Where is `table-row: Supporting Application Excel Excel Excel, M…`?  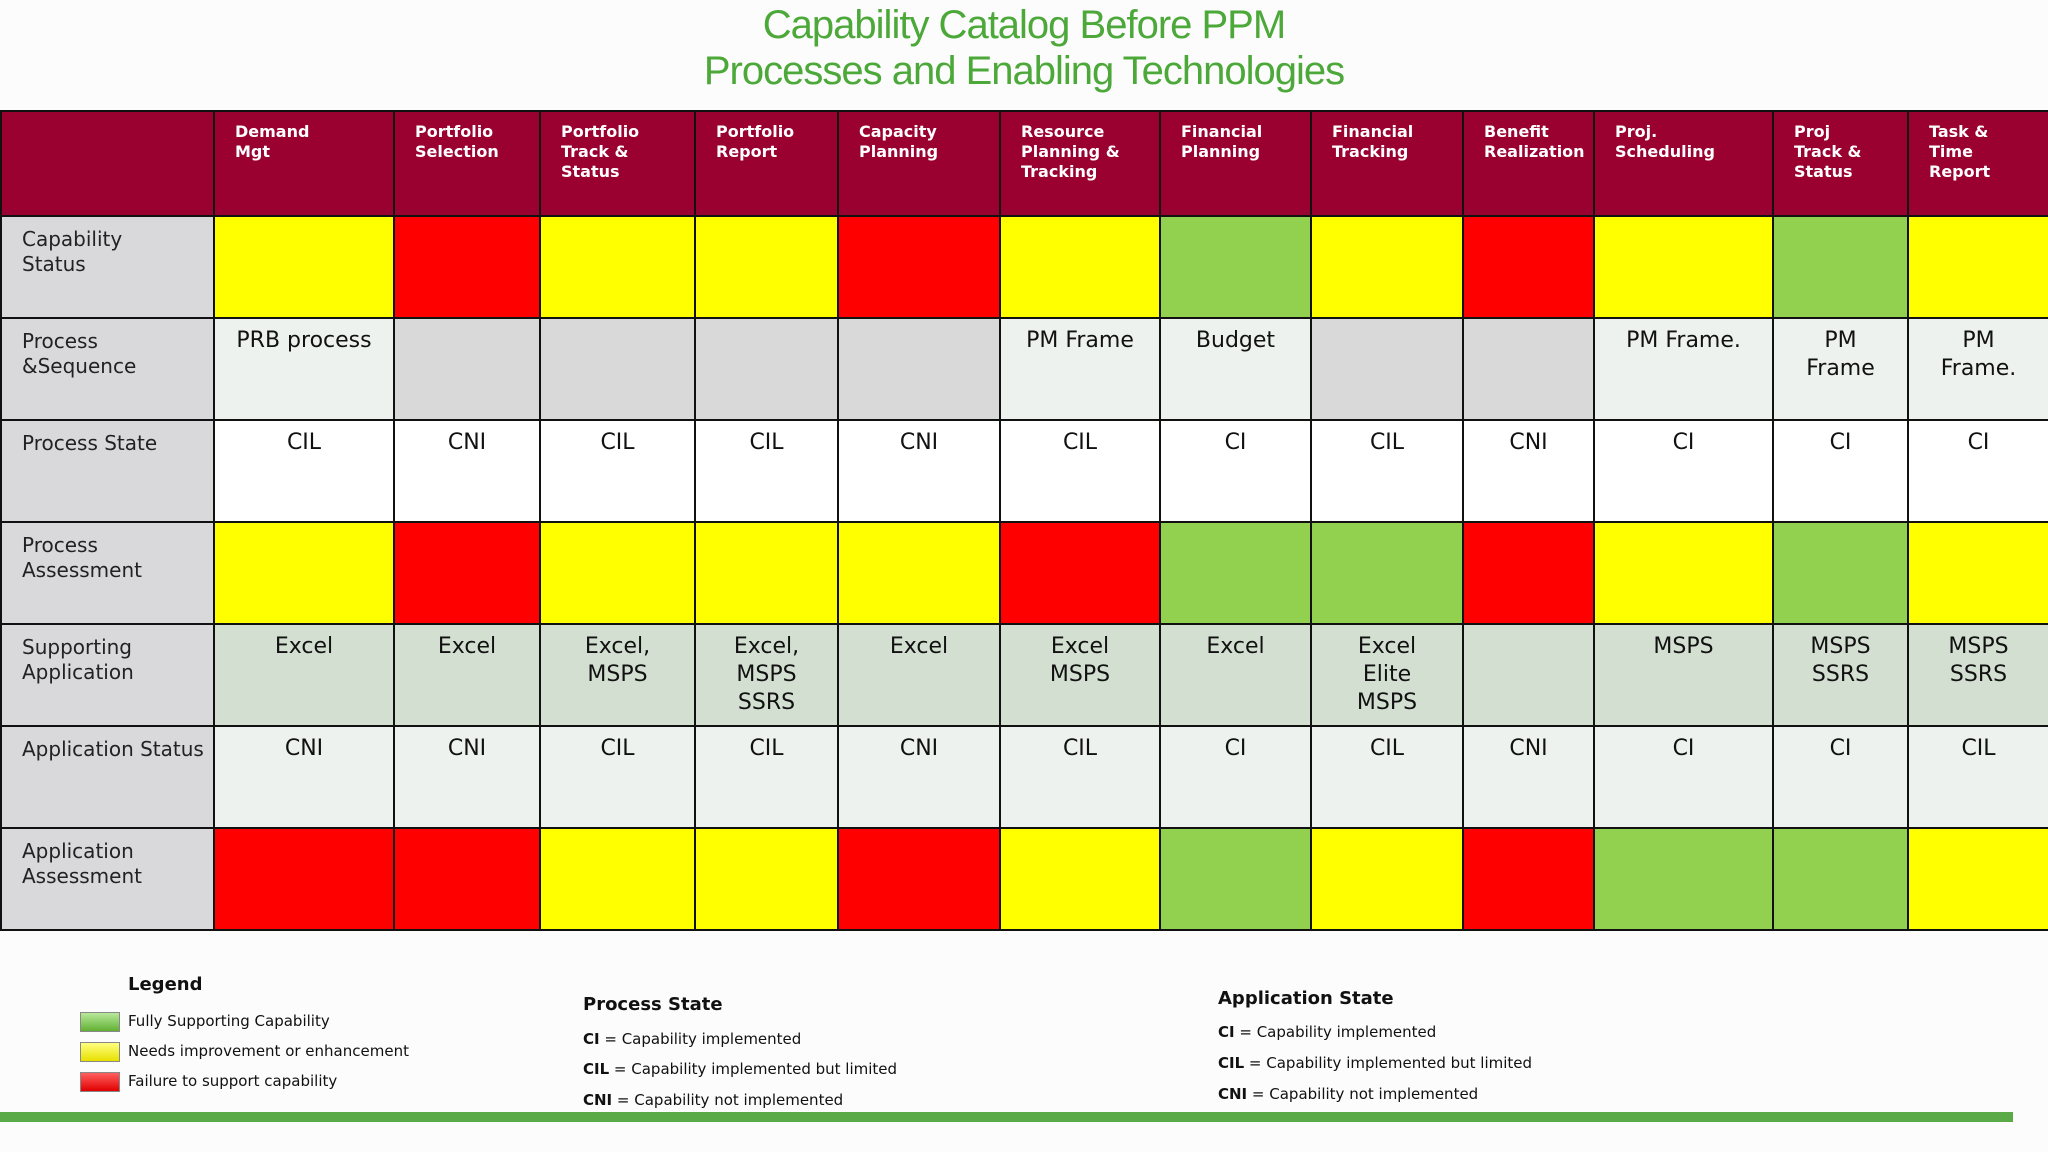
table-row: Supporting Application Excel Excel Excel, M… is located at coordinates (1024, 675).